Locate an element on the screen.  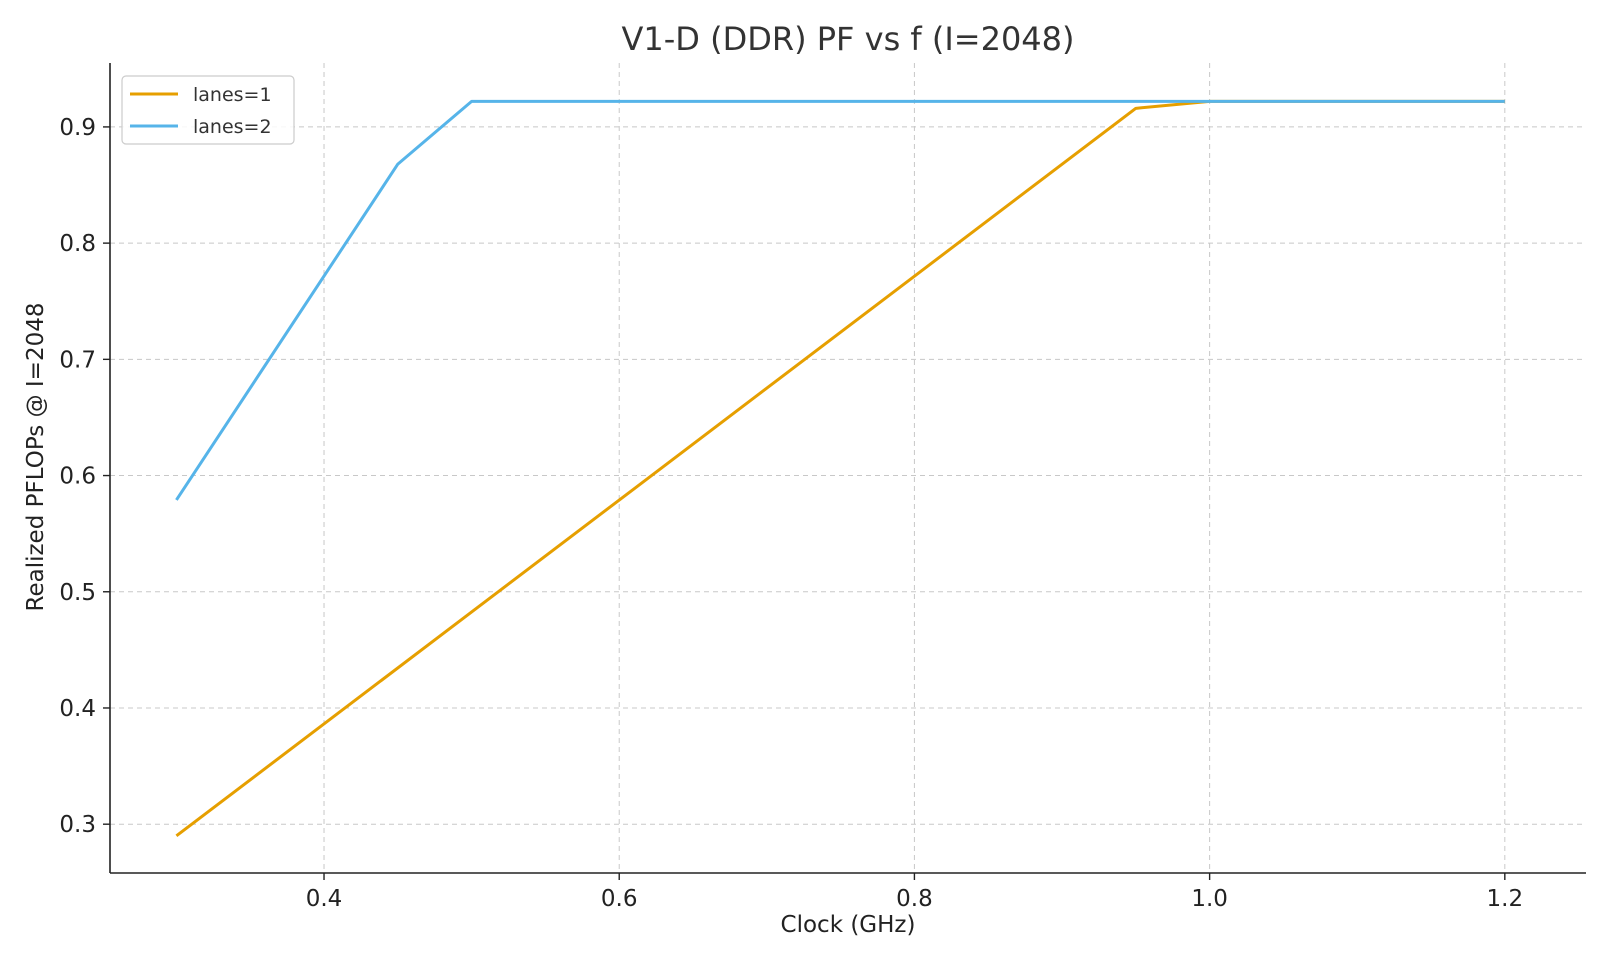
y-tick-label: 0.8 is located at coordinates (77, 244).